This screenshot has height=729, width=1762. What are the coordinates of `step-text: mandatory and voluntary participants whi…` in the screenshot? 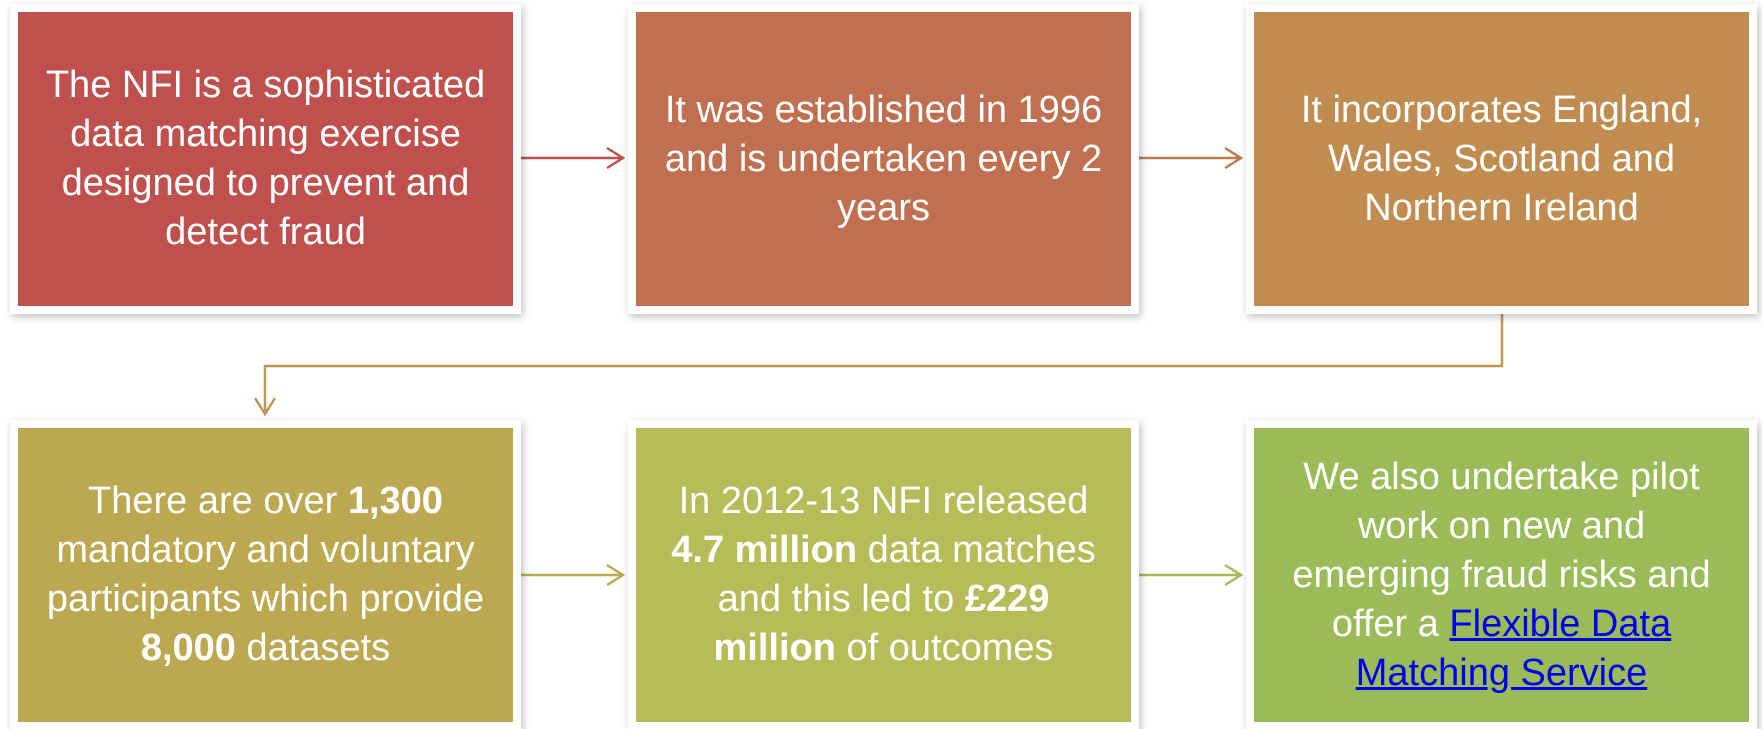 It's located at (265, 574).